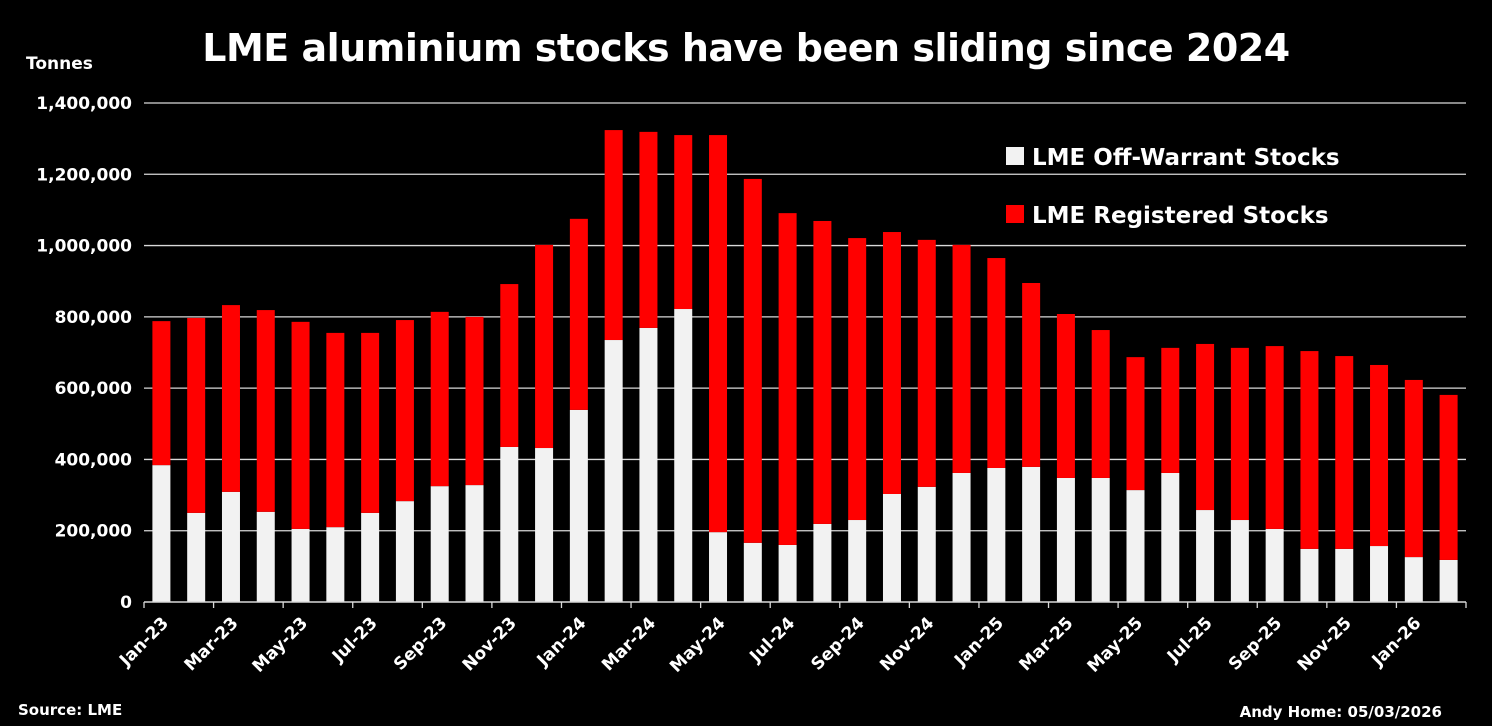  Describe the element at coordinates (355, 640) in the screenshot. I see `x-tick-label: Jul-23` at that location.